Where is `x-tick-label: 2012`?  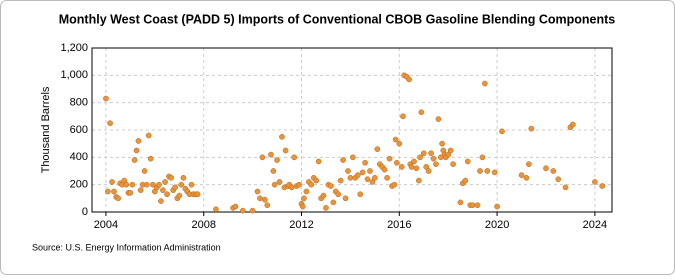 x-tick-label: 2012 is located at coordinates (301, 225).